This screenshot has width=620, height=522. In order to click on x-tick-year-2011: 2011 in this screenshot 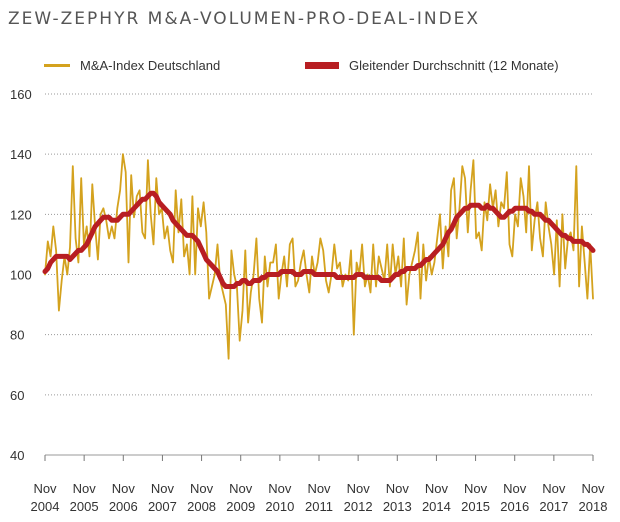, I will do `click(319, 506)`.